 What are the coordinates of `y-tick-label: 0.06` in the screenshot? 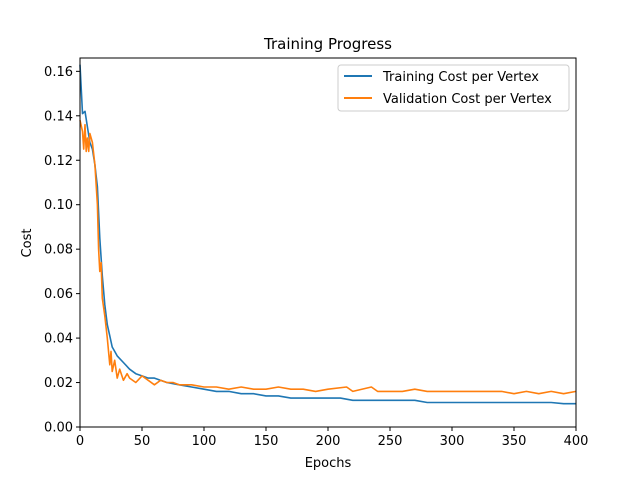 It's located at (58, 294).